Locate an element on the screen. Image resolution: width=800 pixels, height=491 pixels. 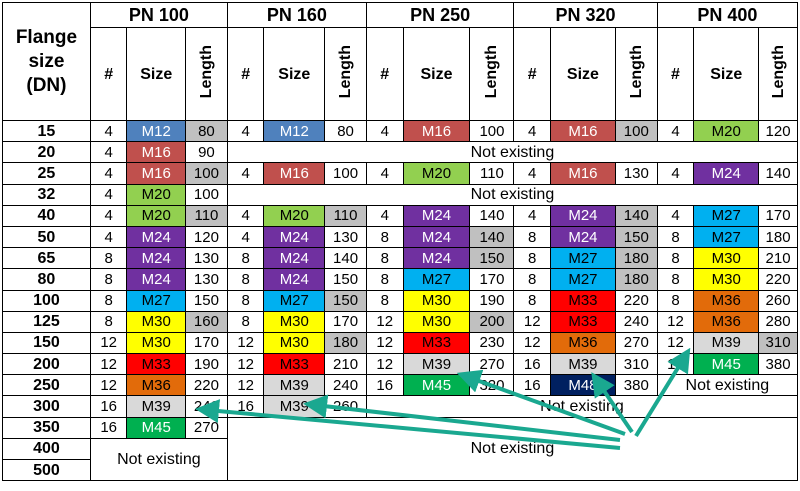
dn-cell: 125 is located at coordinates (46, 321).